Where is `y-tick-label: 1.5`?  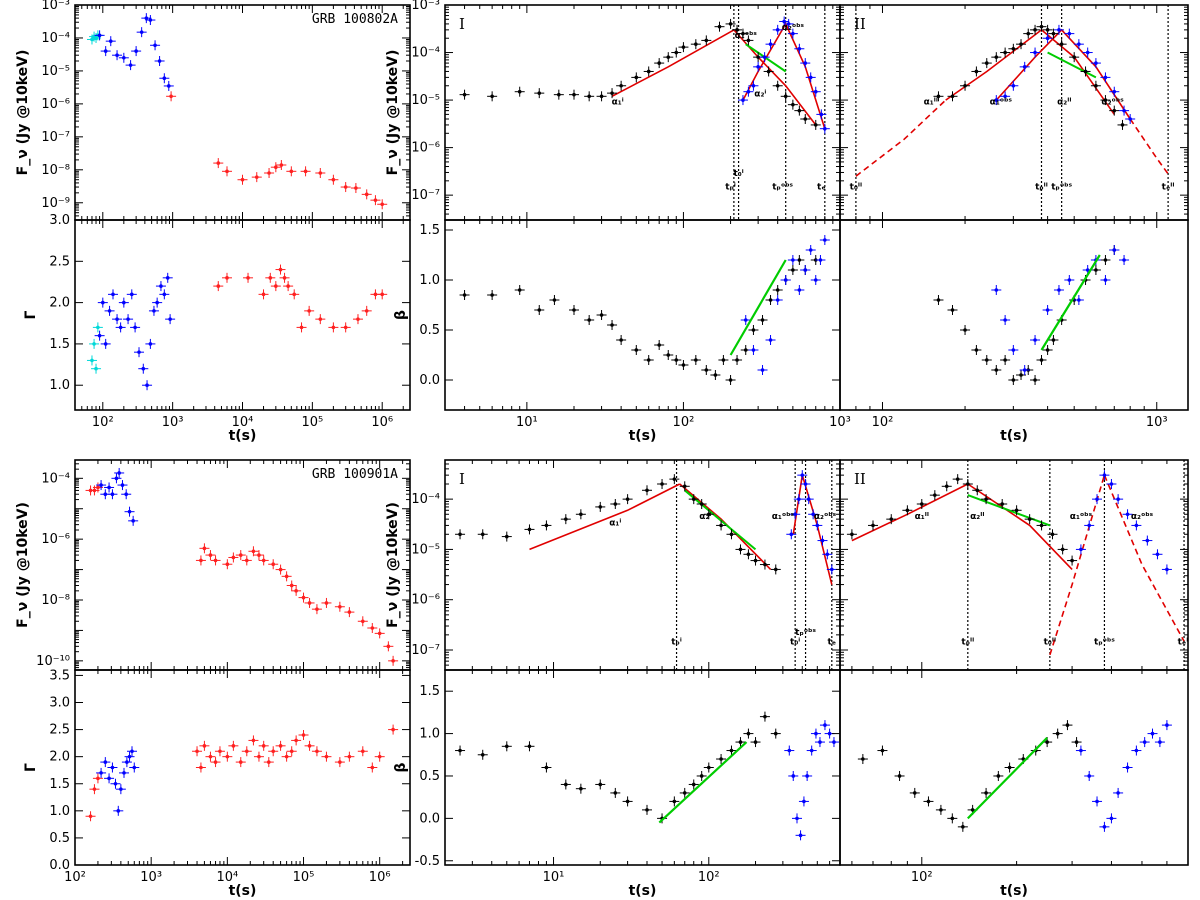 y-tick-label: 1.5 is located at coordinates (59, 344).